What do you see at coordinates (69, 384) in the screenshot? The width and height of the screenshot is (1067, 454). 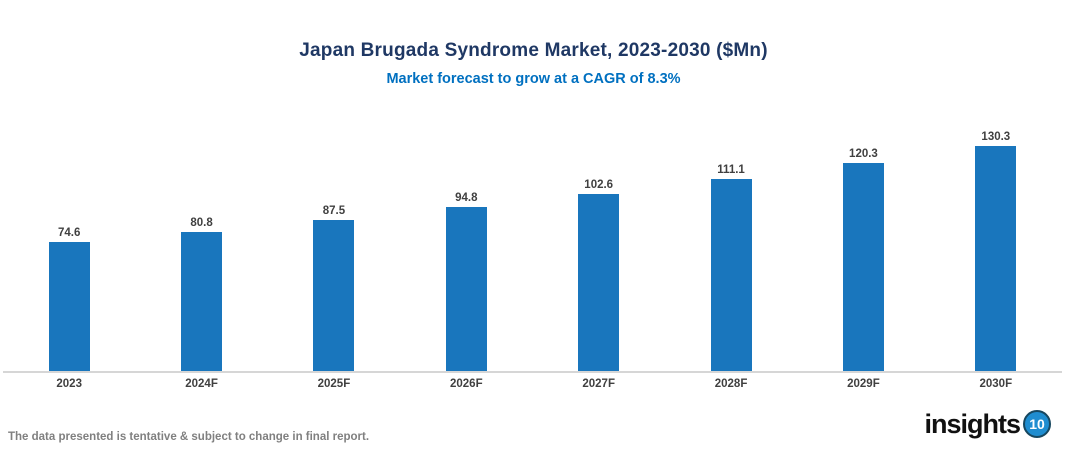 I see `x-axis-label: 2023` at bounding box center [69, 384].